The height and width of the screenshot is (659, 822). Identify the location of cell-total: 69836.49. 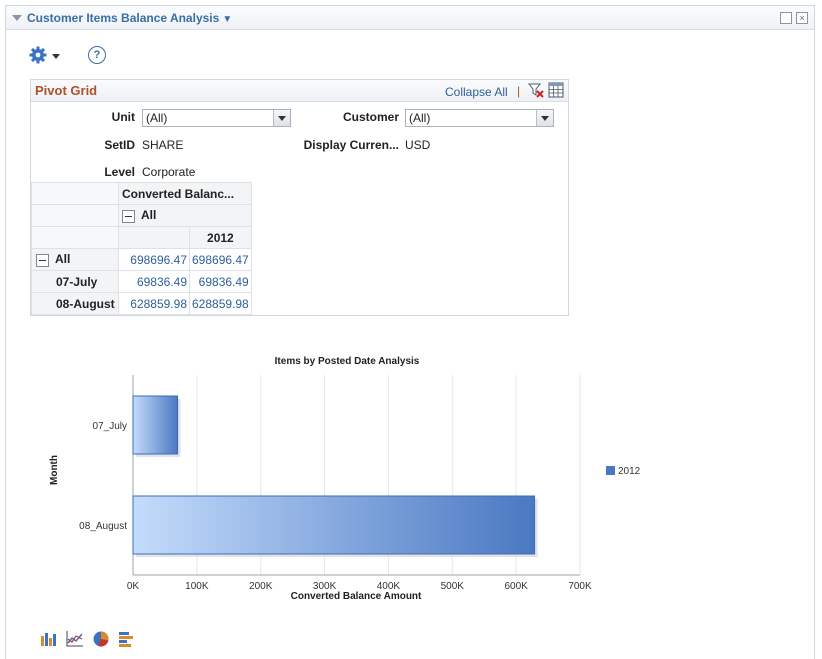
(154, 281).